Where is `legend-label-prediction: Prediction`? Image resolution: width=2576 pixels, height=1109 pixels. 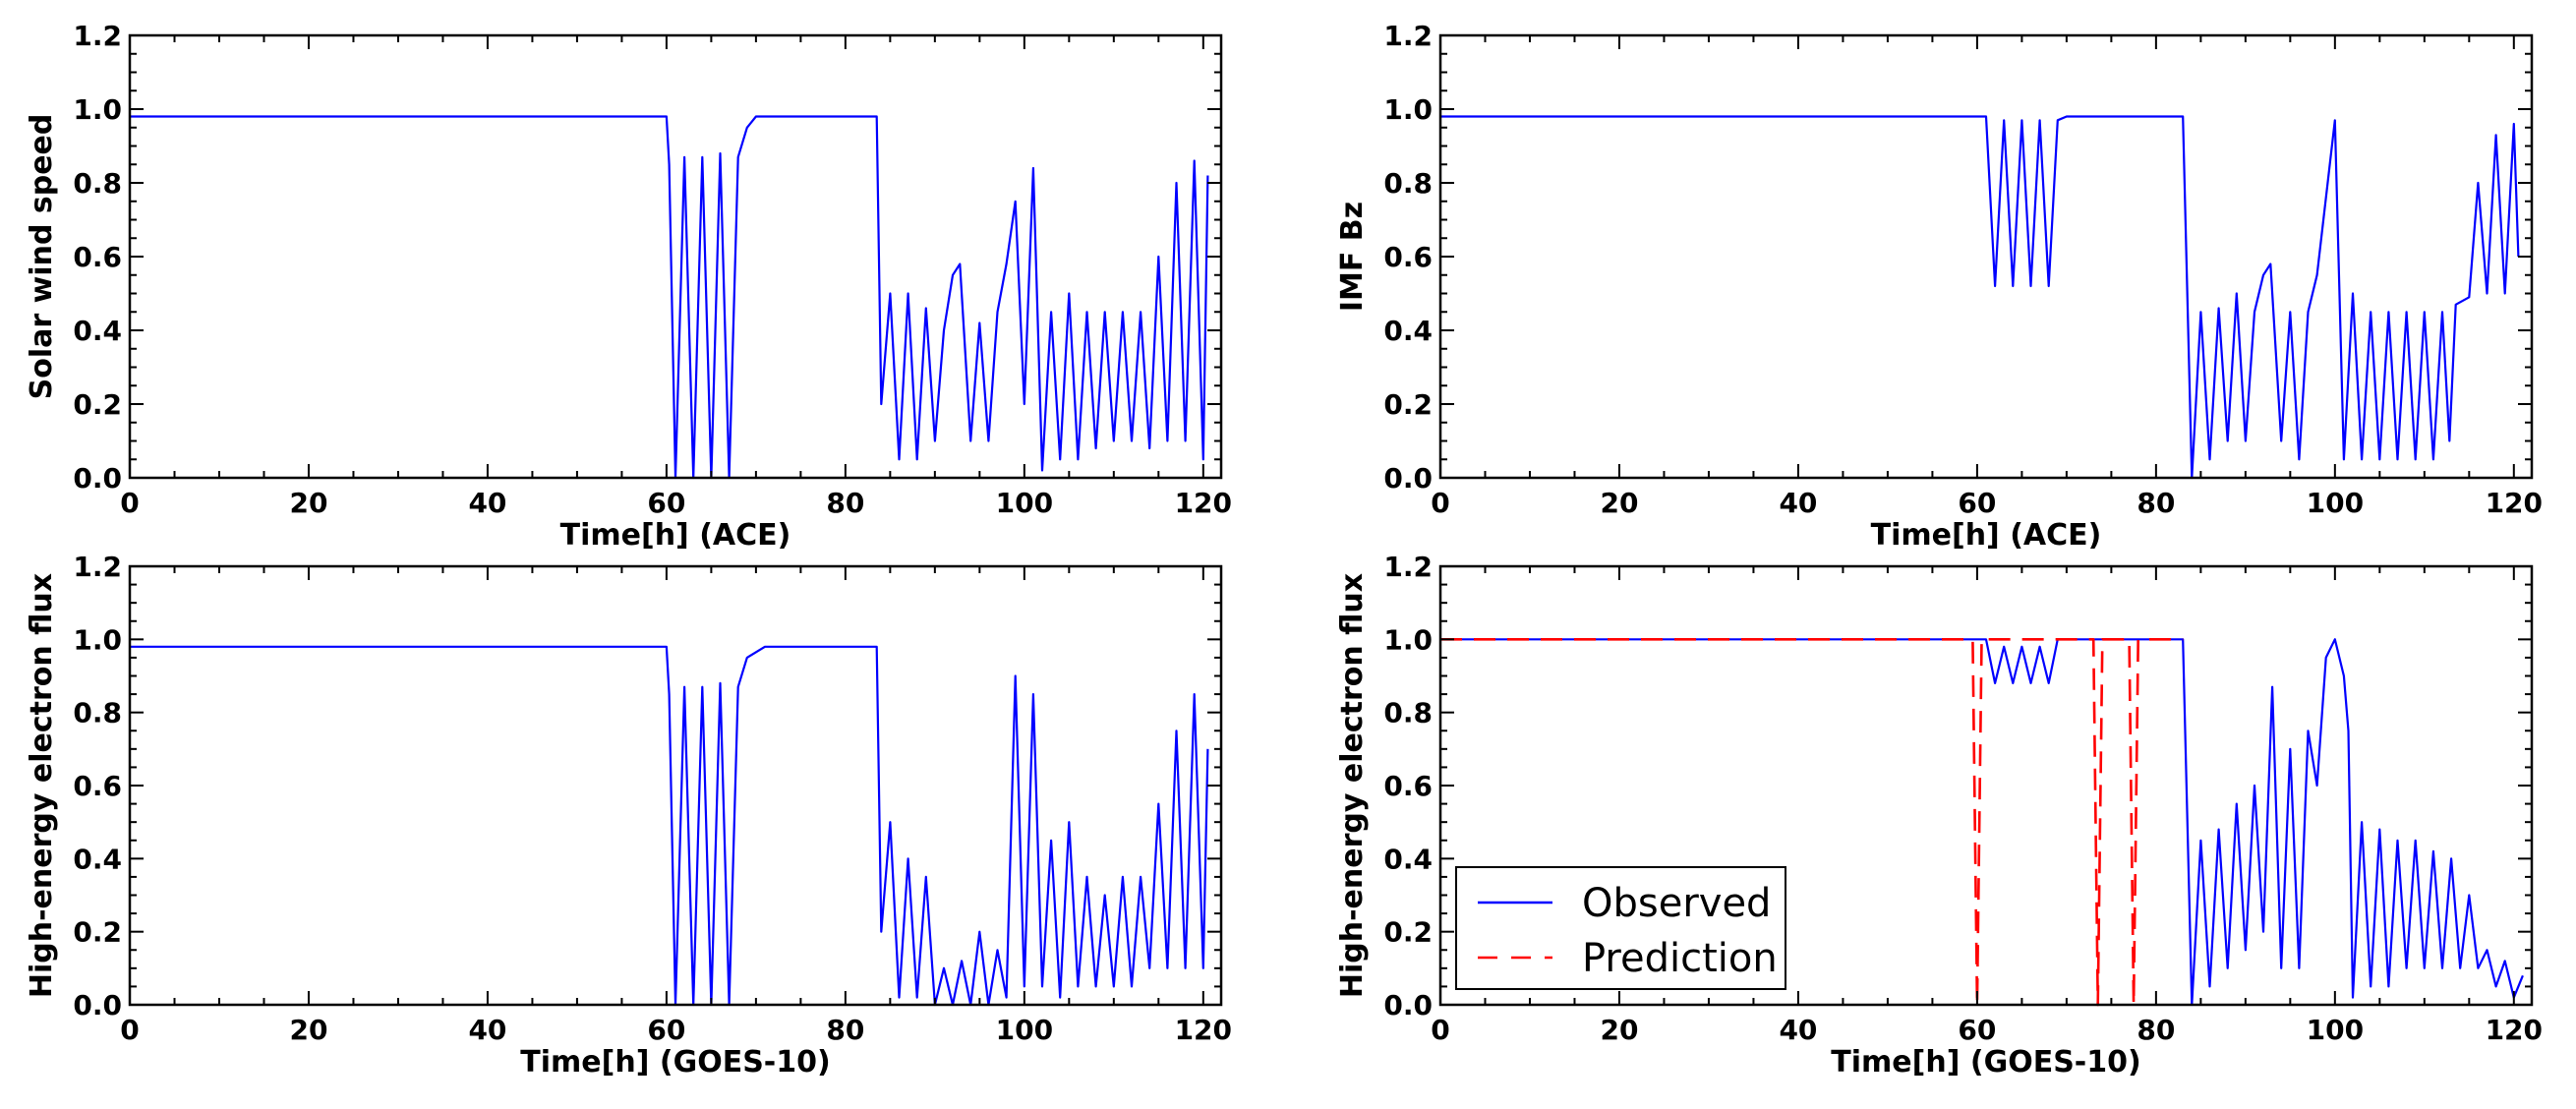 legend-label-prediction: Prediction is located at coordinates (1680, 958).